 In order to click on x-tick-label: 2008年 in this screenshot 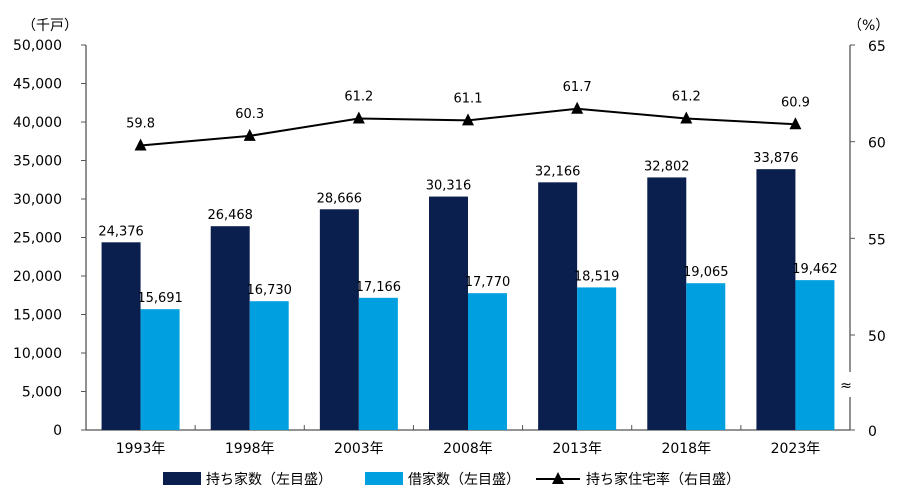, I will do `click(468, 449)`.